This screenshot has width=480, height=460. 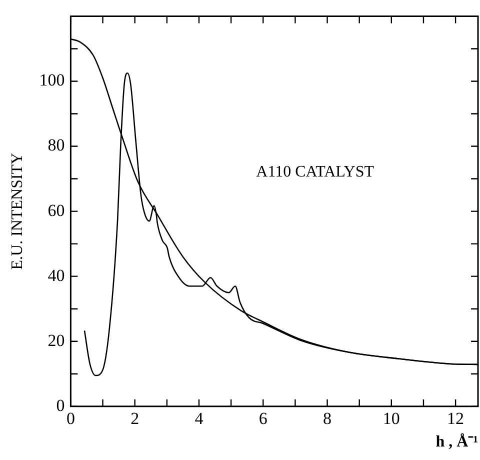 What do you see at coordinates (315, 171) in the screenshot?
I see `annotation: A110 CATALYST` at bounding box center [315, 171].